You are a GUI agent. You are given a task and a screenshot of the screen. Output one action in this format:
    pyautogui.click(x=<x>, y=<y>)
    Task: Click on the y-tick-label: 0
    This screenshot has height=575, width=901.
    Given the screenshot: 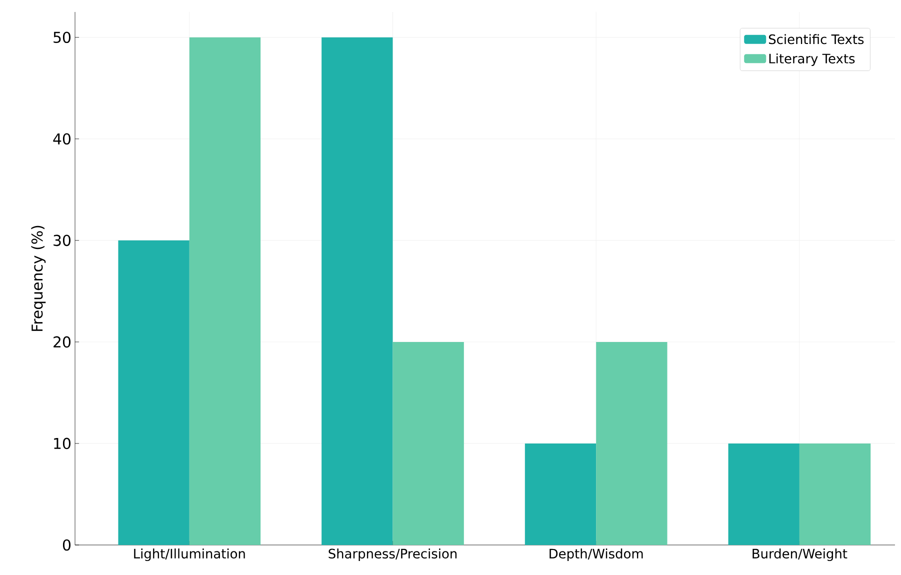 What is the action you would take?
    pyautogui.click(x=66, y=545)
    